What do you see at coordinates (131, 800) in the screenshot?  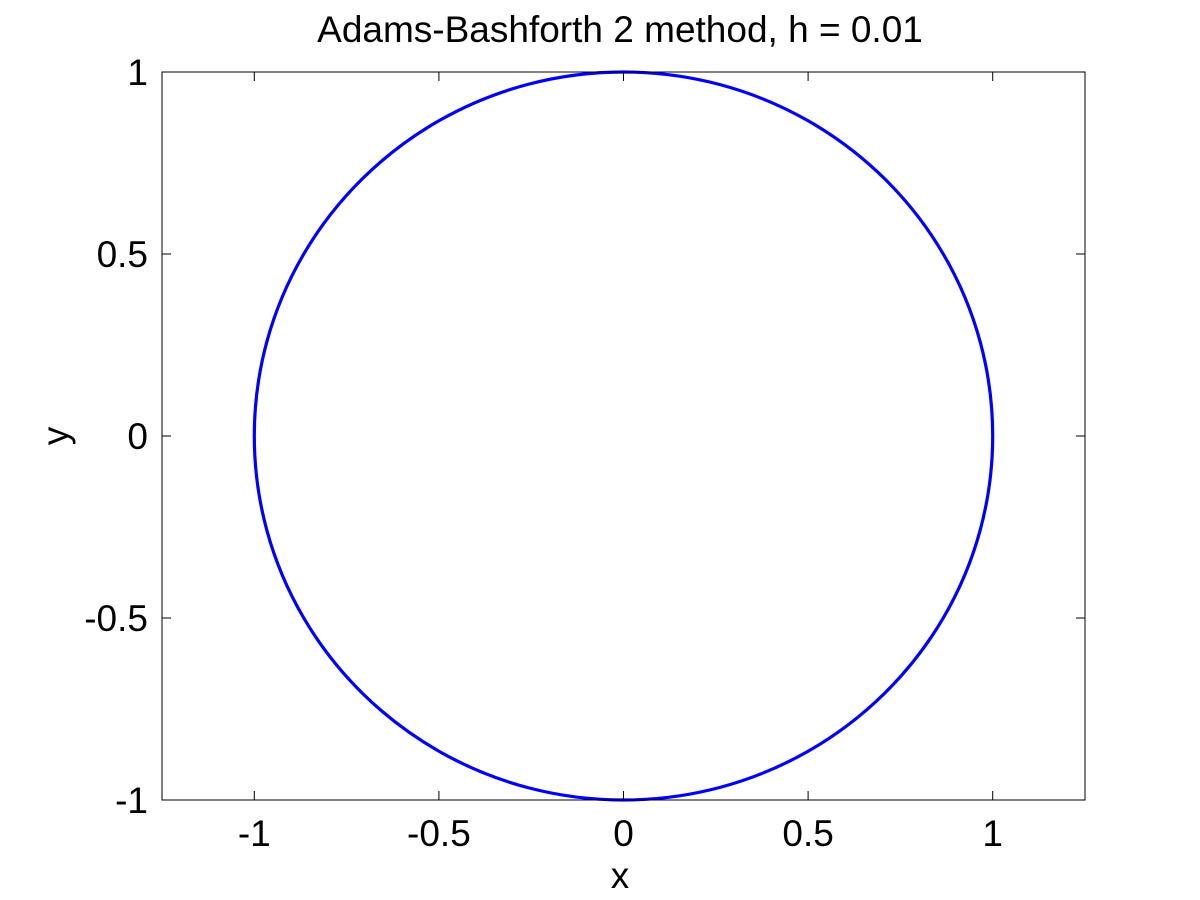 I see `y-tick-label-0: -1` at bounding box center [131, 800].